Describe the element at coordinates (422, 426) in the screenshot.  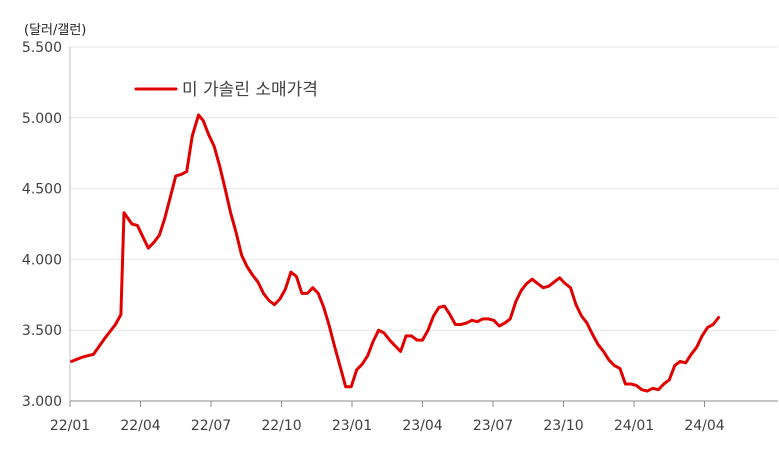
I see `x-tick-label: 23/04` at that location.